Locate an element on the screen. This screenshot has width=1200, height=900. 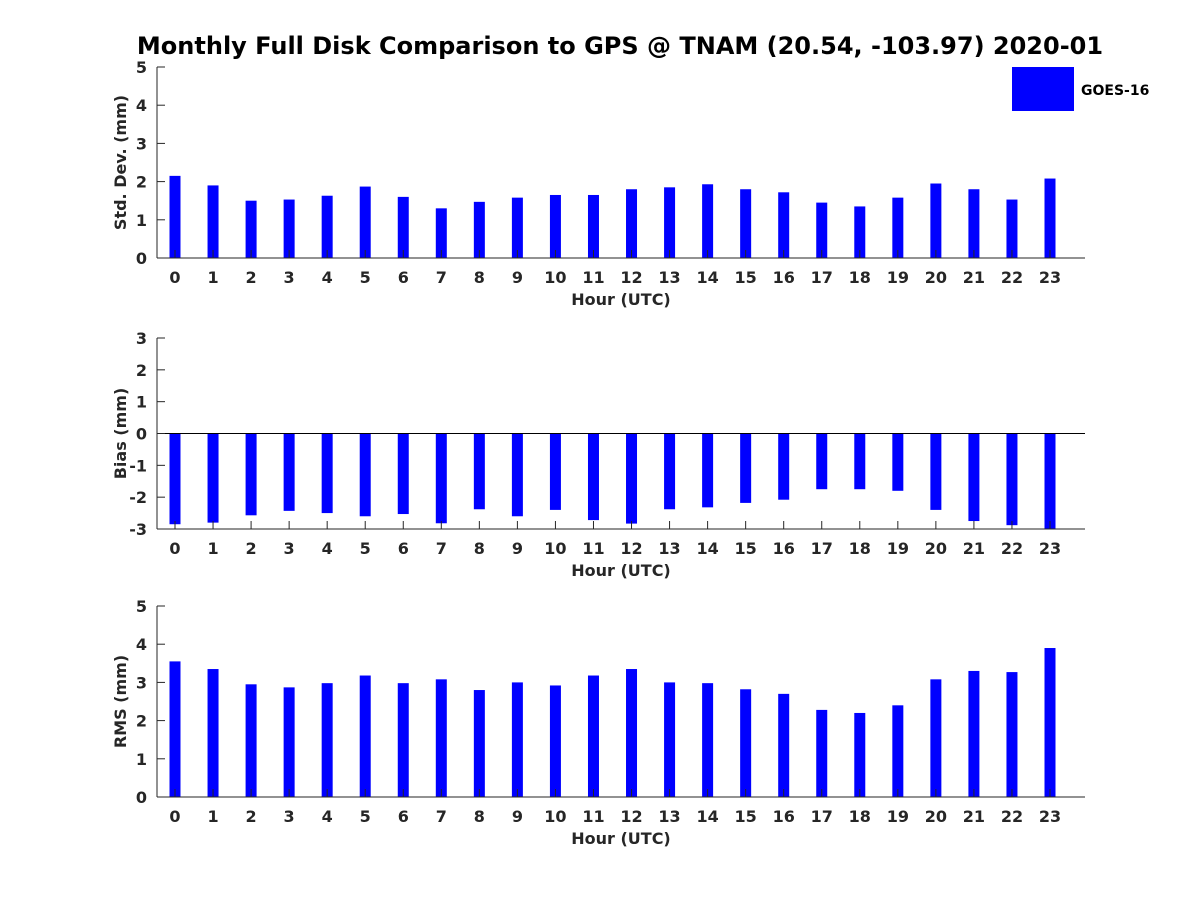
bar-p0-h0 is located at coordinates (175, 216).